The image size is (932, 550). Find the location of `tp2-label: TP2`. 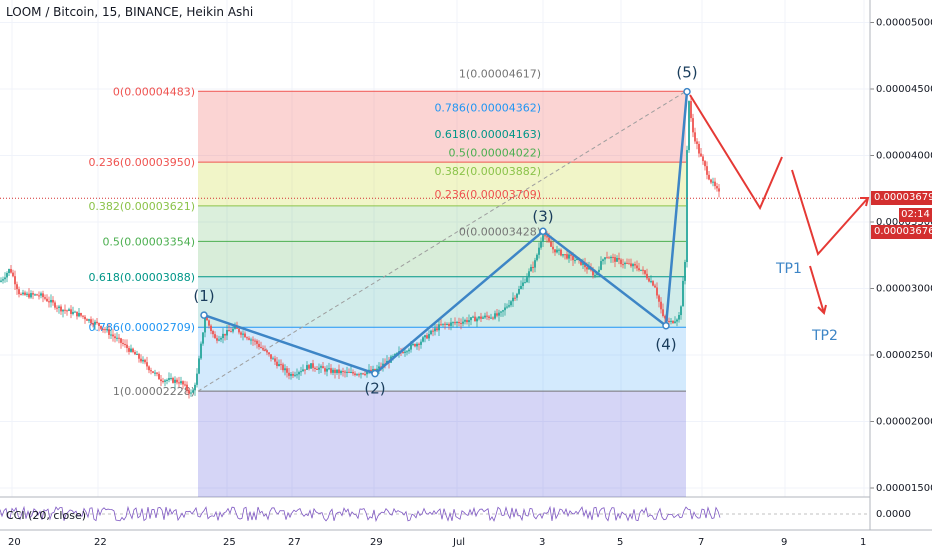

tp2-label: TP2 is located at coordinates (824, 336).